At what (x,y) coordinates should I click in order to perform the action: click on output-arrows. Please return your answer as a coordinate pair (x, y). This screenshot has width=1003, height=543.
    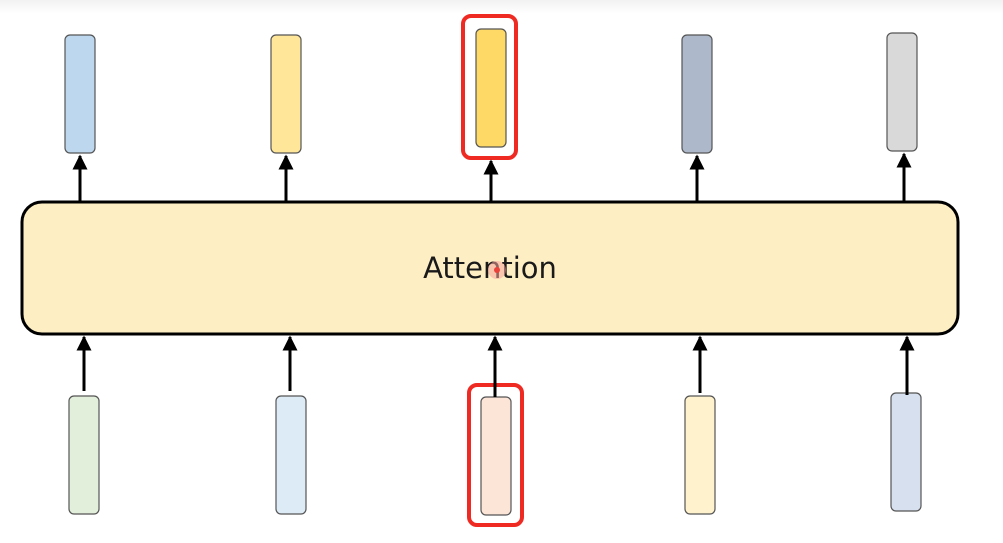
    Looking at the image, I should click on (492, 177).